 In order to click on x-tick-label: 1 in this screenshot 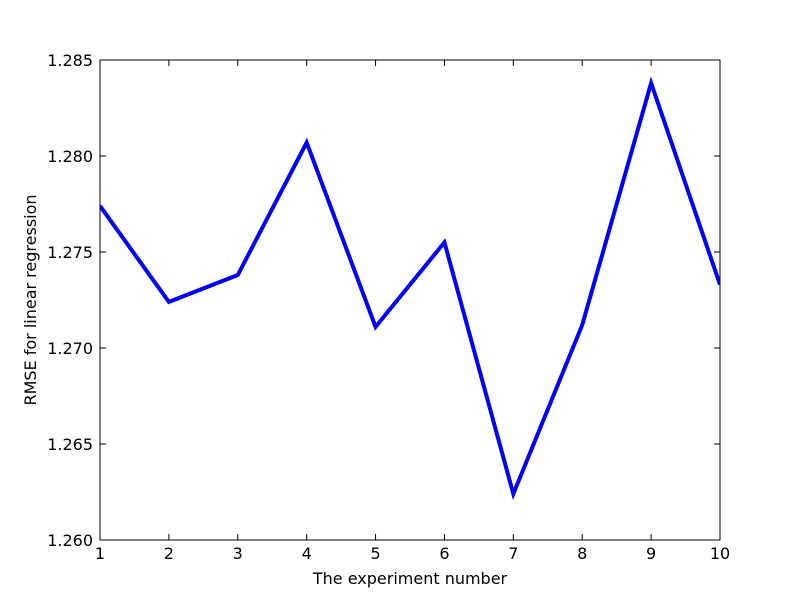, I will do `click(100, 553)`.